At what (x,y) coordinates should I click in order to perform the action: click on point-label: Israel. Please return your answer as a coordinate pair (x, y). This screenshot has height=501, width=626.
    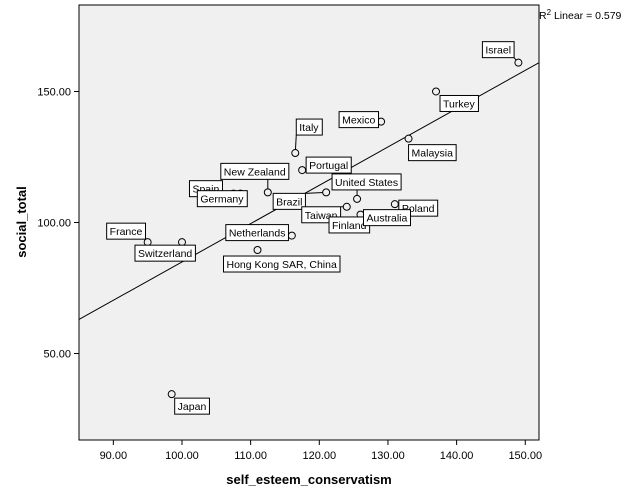
    Looking at the image, I should click on (498, 50).